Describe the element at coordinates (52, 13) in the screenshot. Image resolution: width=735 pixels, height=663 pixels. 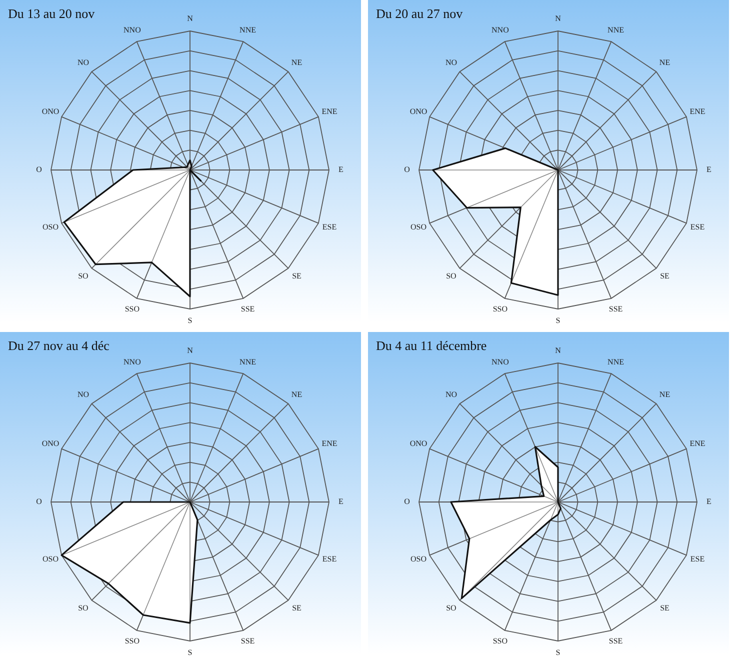
I see `chart-title: Du 13 au 20 nov` at that location.